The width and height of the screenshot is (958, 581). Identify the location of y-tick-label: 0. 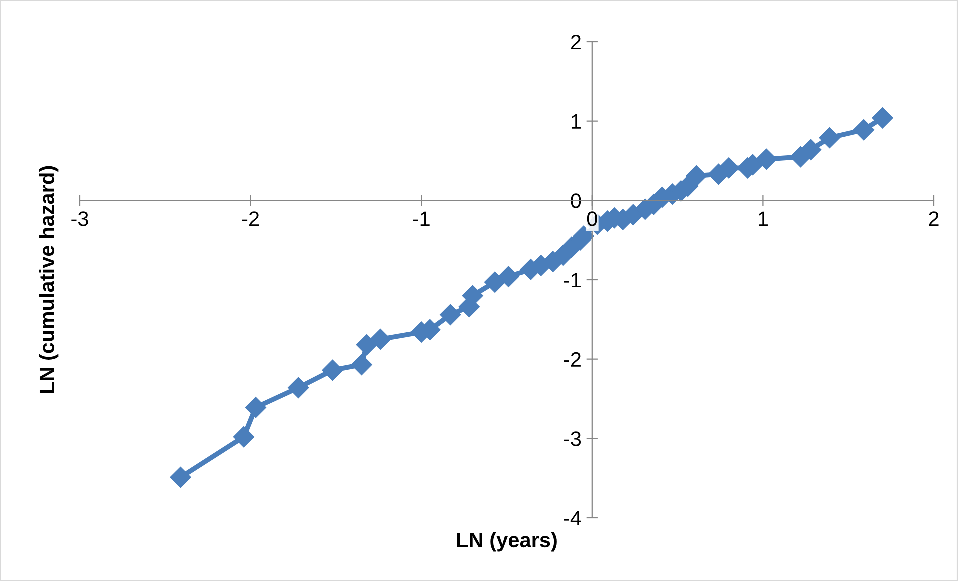
(576, 201).